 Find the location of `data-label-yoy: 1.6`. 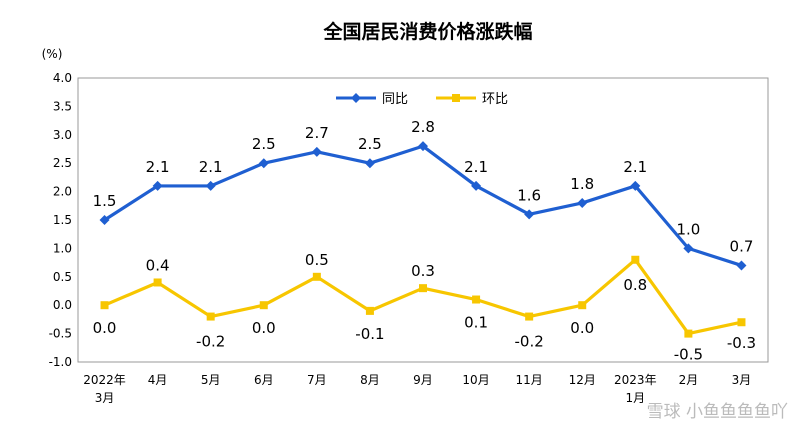

data-label-yoy: 1.6 is located at coordinates (529, 195).